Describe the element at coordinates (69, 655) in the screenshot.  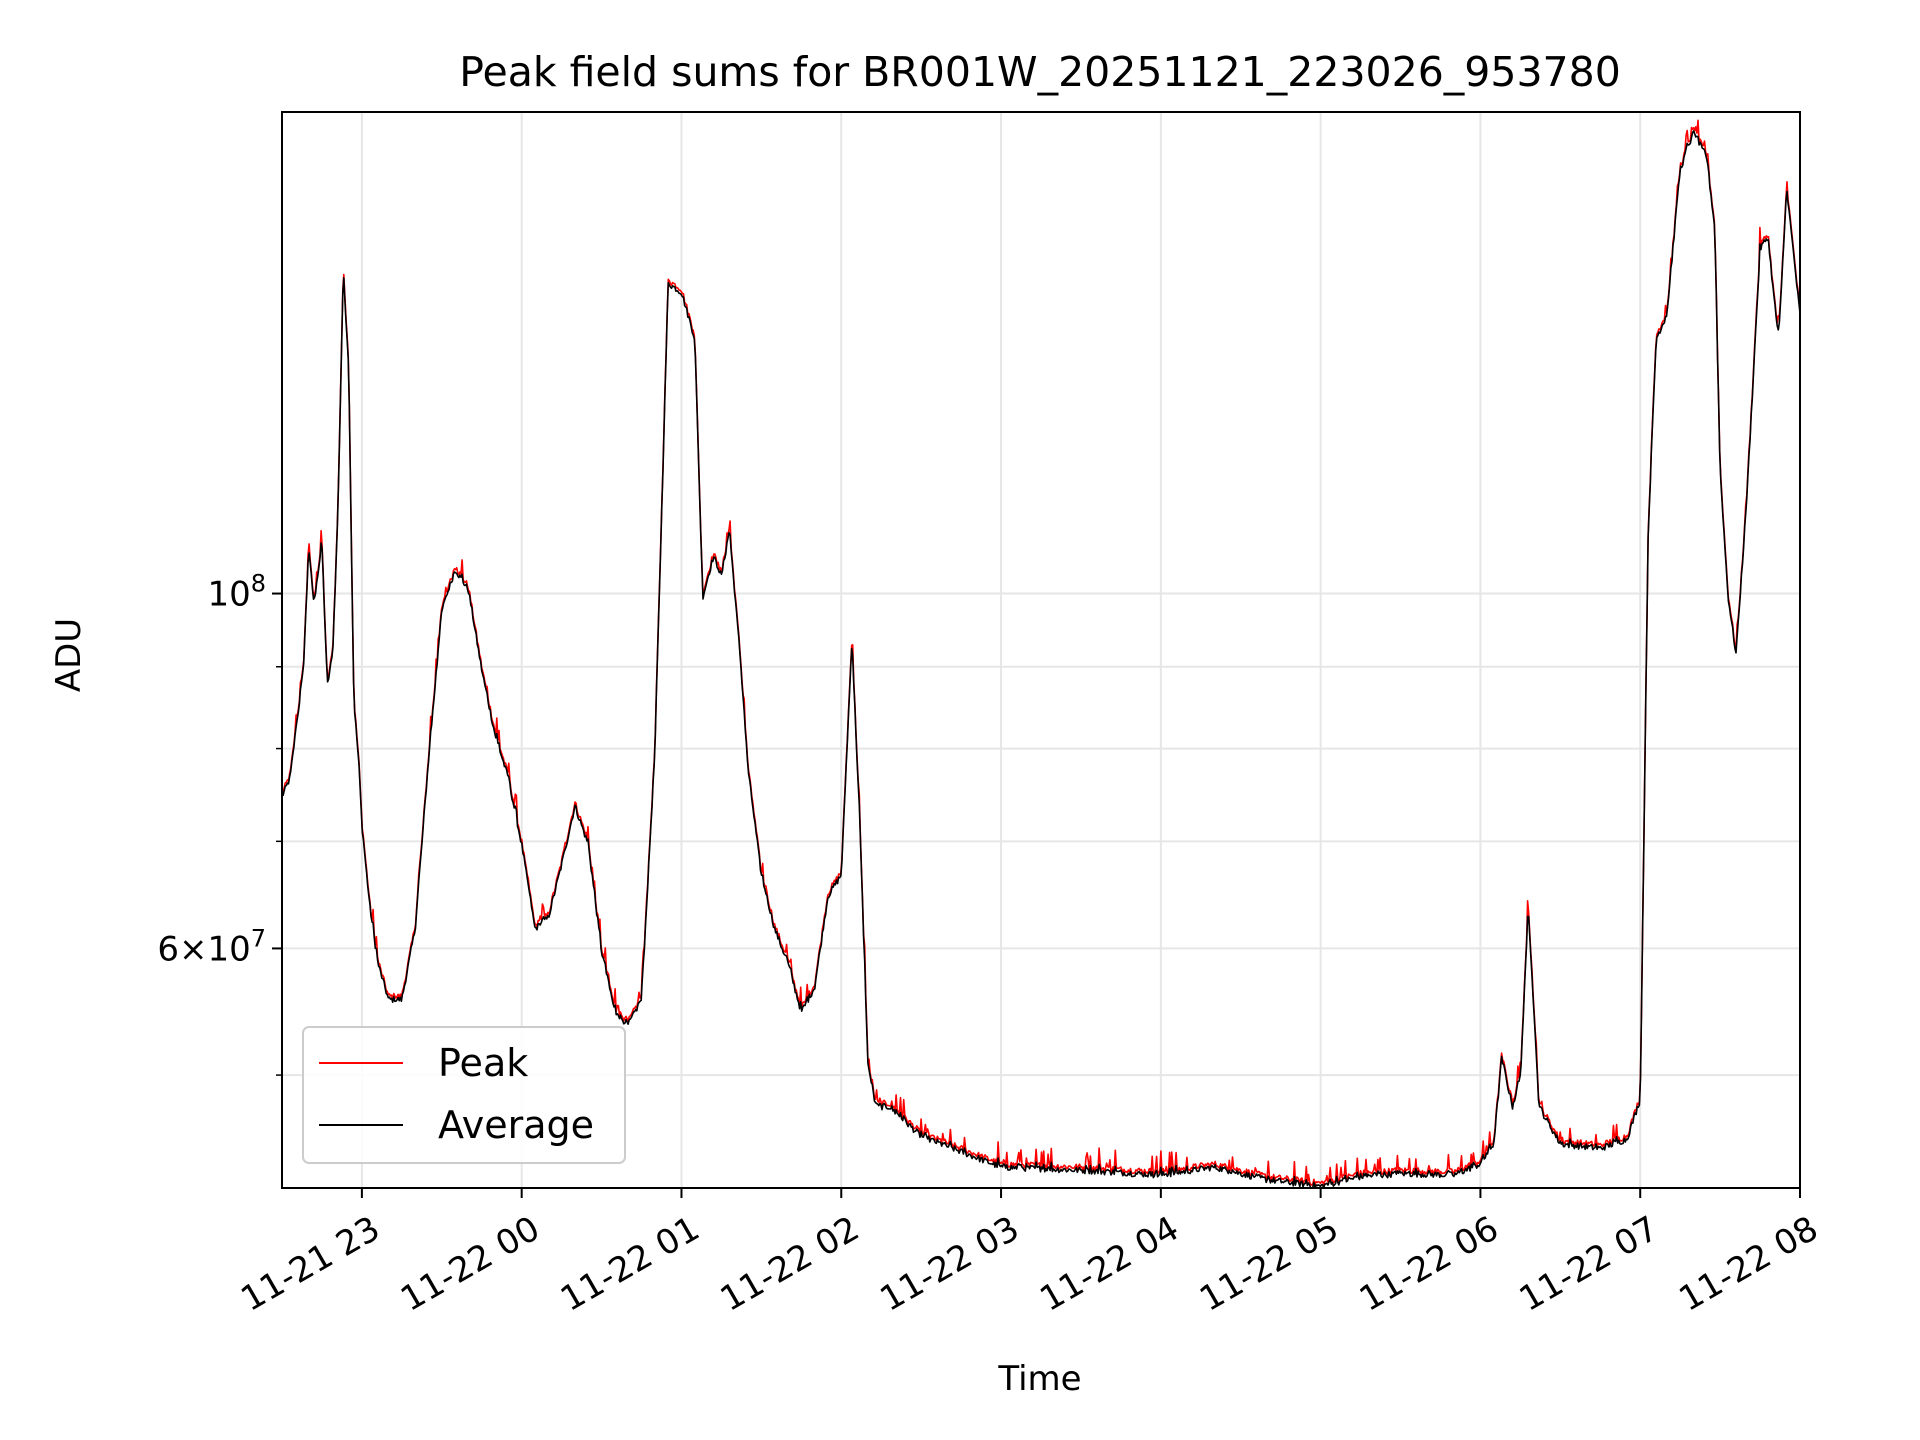
I see `y-axis-label: ADU` at that location.